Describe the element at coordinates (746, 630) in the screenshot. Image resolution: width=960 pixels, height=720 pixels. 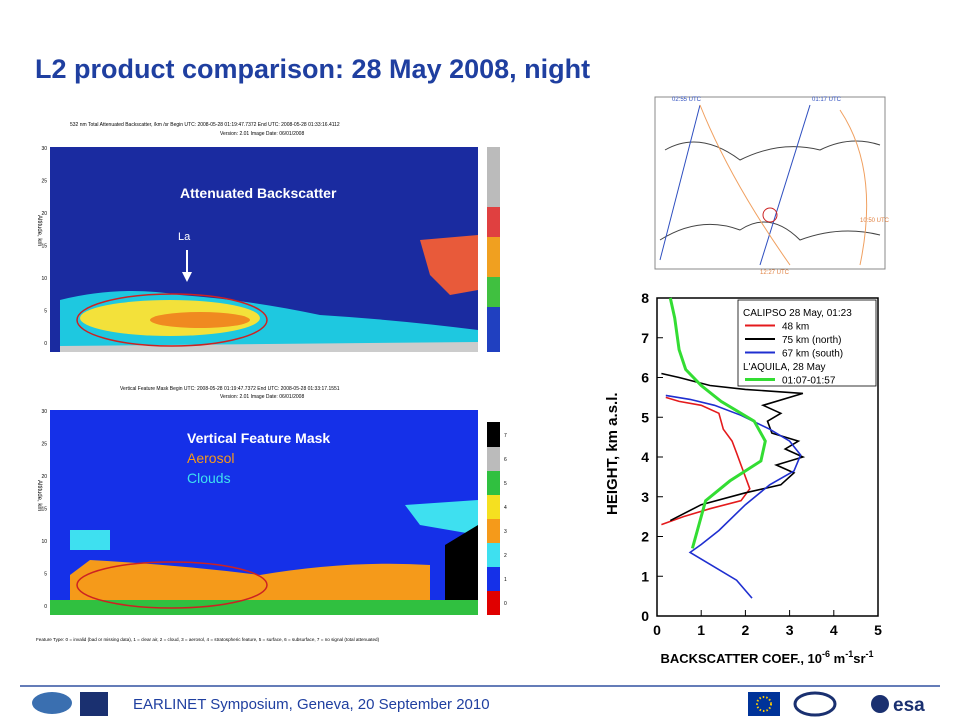
I see `x-tick-label: 2` at that location.